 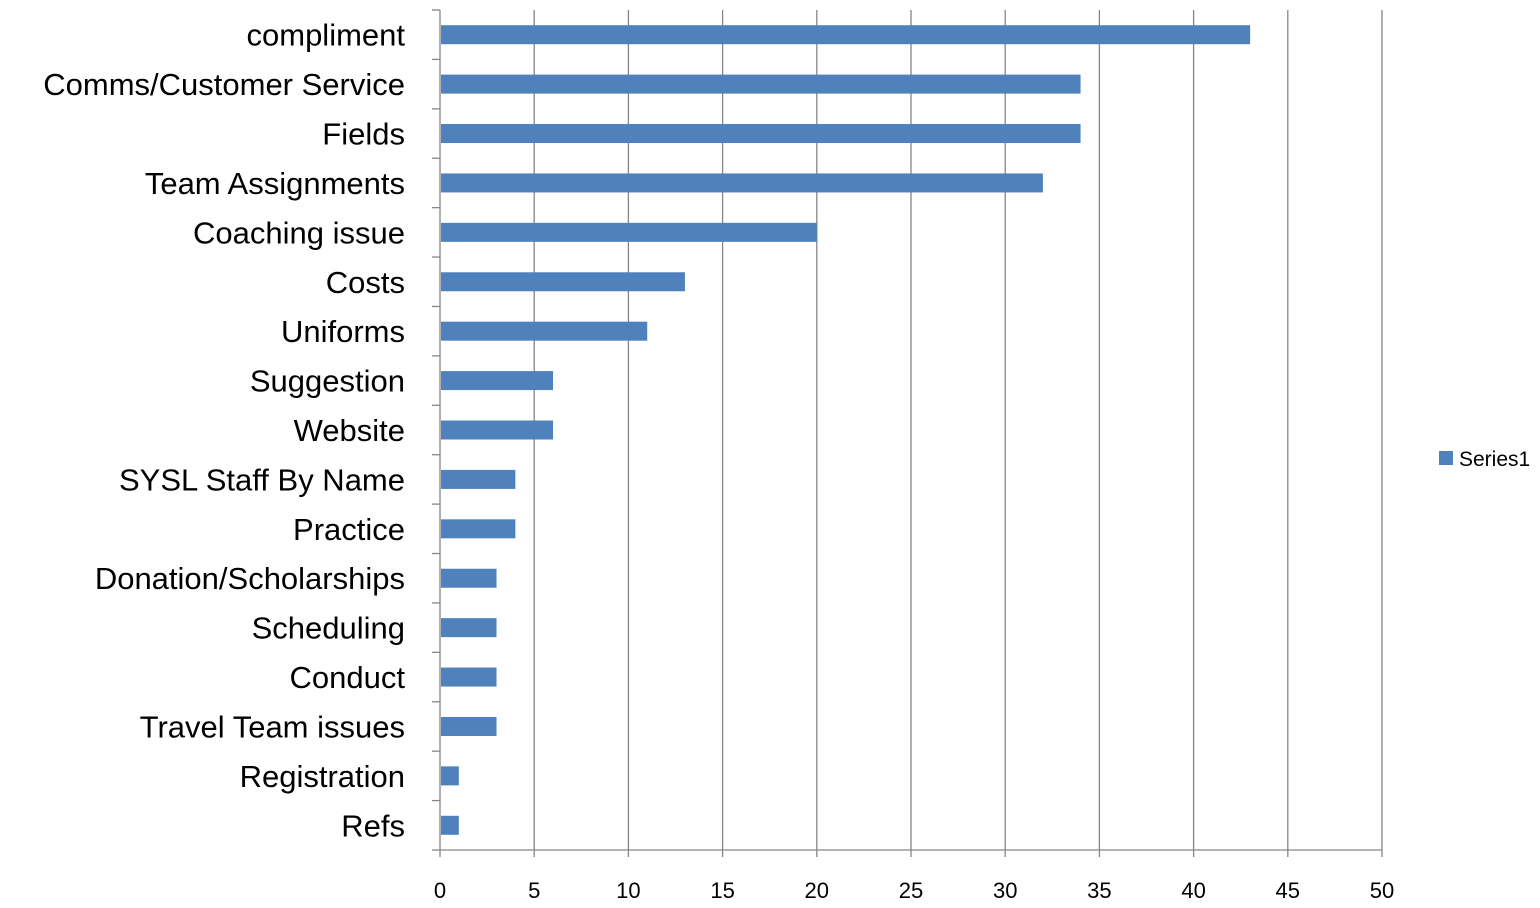 I want to click on x-tick-label: 15, so click(x=722, y=890).